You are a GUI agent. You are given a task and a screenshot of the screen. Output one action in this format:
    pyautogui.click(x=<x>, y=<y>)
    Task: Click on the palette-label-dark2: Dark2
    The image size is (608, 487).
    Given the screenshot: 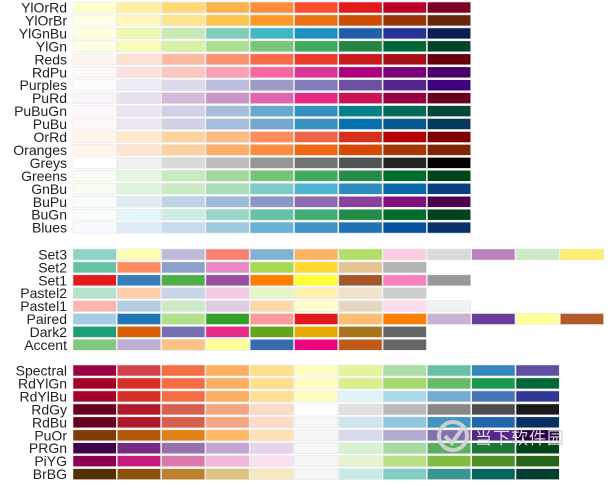 What is the action you would take?
    pyautogui.click(x=49, y=332)
    